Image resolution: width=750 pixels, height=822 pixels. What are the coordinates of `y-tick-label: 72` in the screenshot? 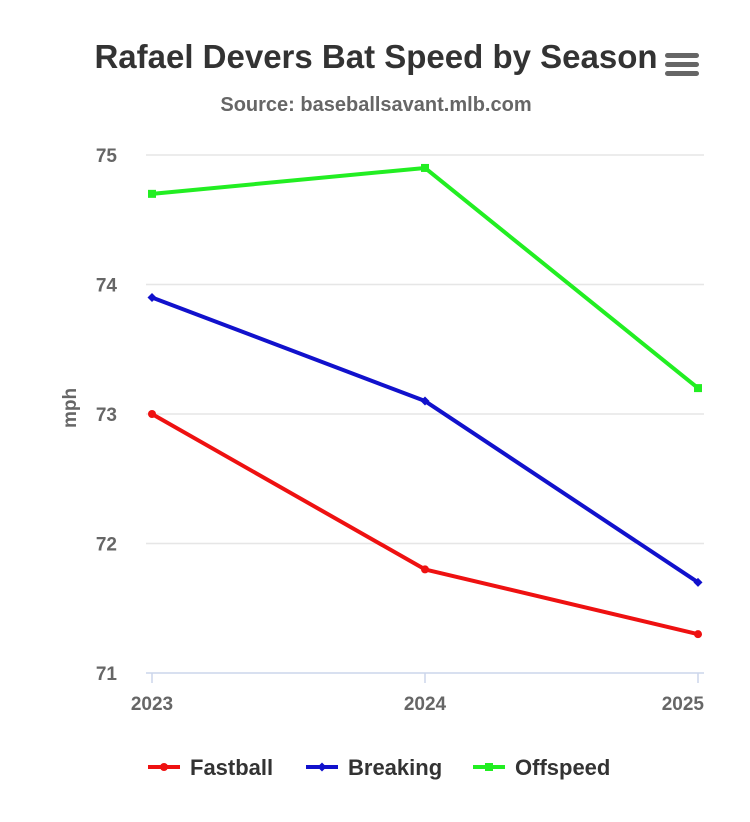 It's located at (106, 545).